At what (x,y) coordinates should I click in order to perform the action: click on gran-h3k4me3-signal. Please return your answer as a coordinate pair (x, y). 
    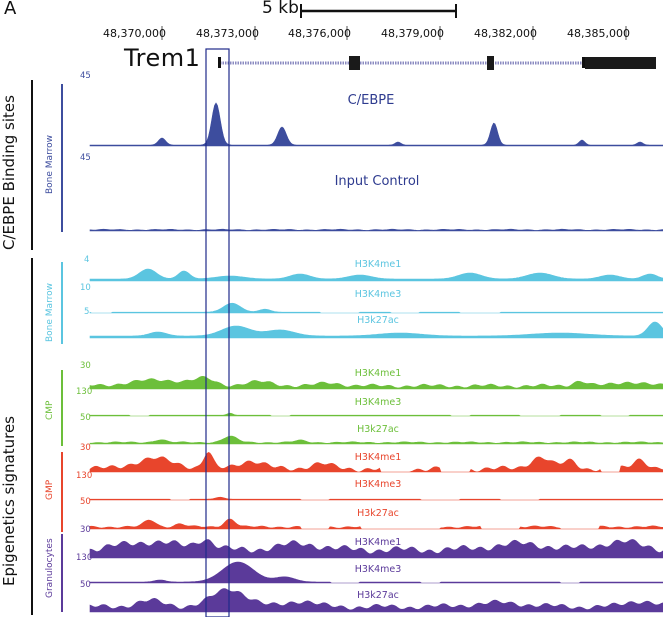
    Looking at the image, I should click on (376, 572).